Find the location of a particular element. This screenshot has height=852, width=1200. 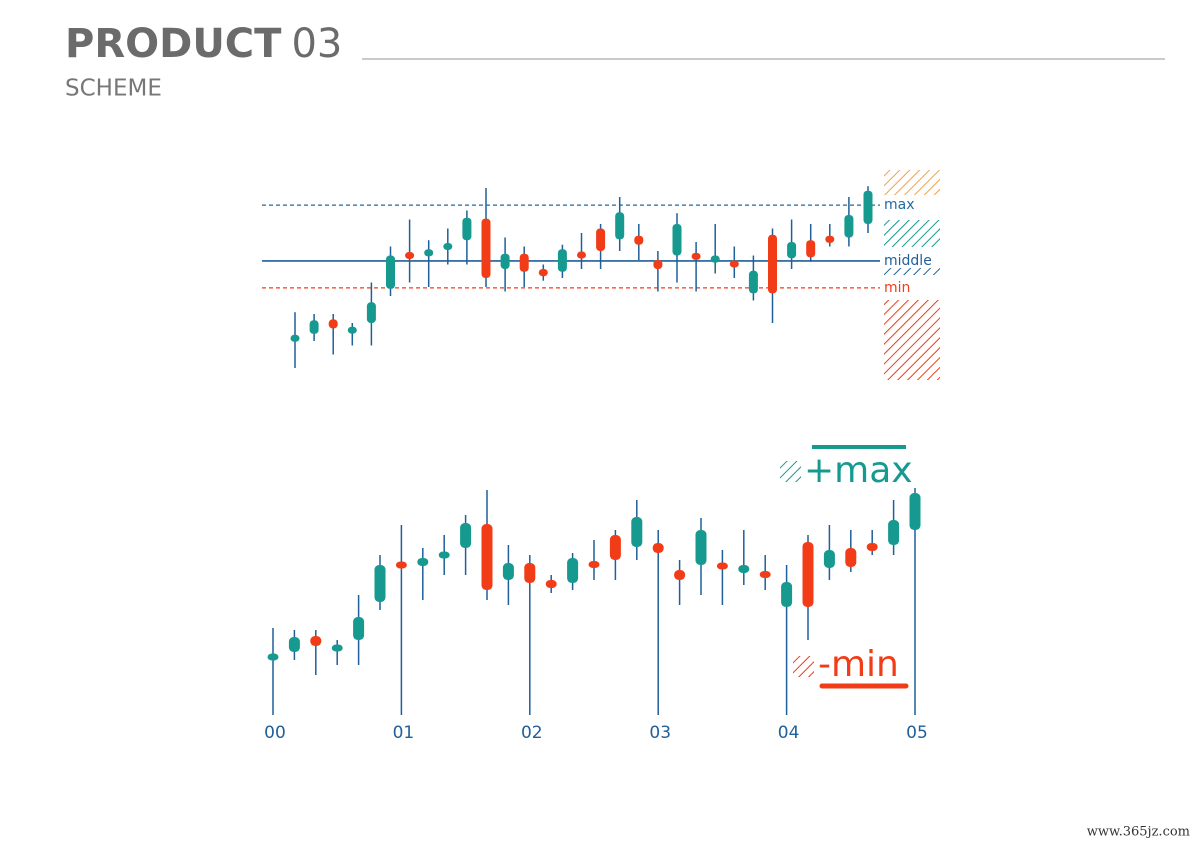

reference-label: max is located at coordinates (899, 205).